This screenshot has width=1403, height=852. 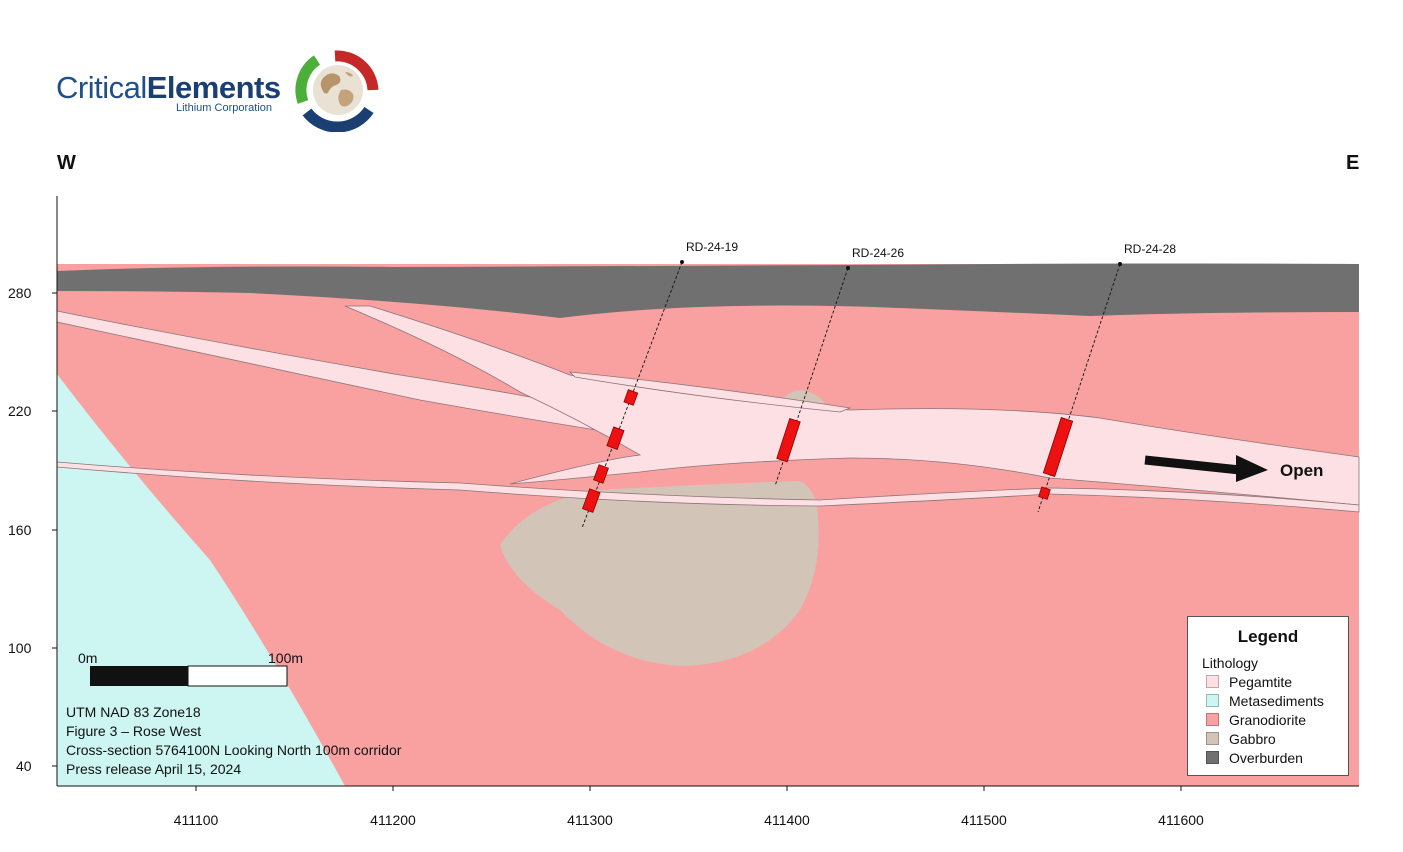 What do you see at coordinates (1268, 720) in the screenshot?
I see `legend-label: Granodiorite` at bounding box center [1268, 720].